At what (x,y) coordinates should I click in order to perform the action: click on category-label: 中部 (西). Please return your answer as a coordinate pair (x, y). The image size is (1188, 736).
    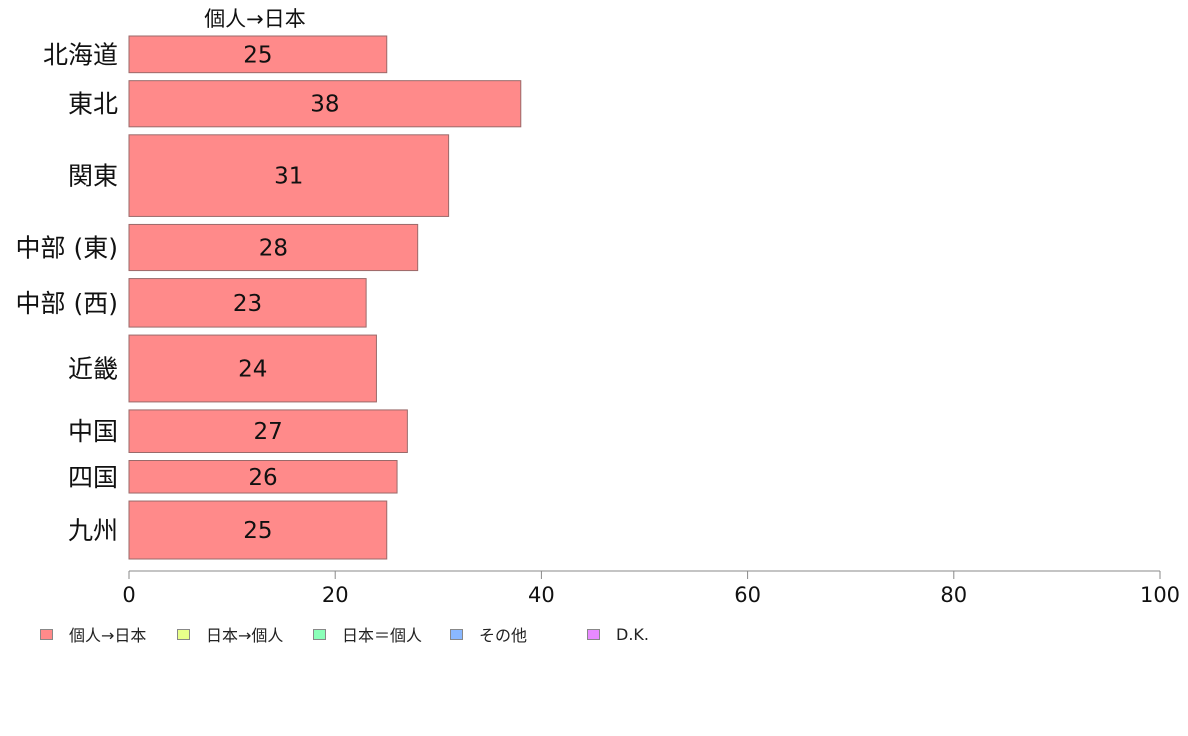
    Looking at the image, I should click on (67, 303).